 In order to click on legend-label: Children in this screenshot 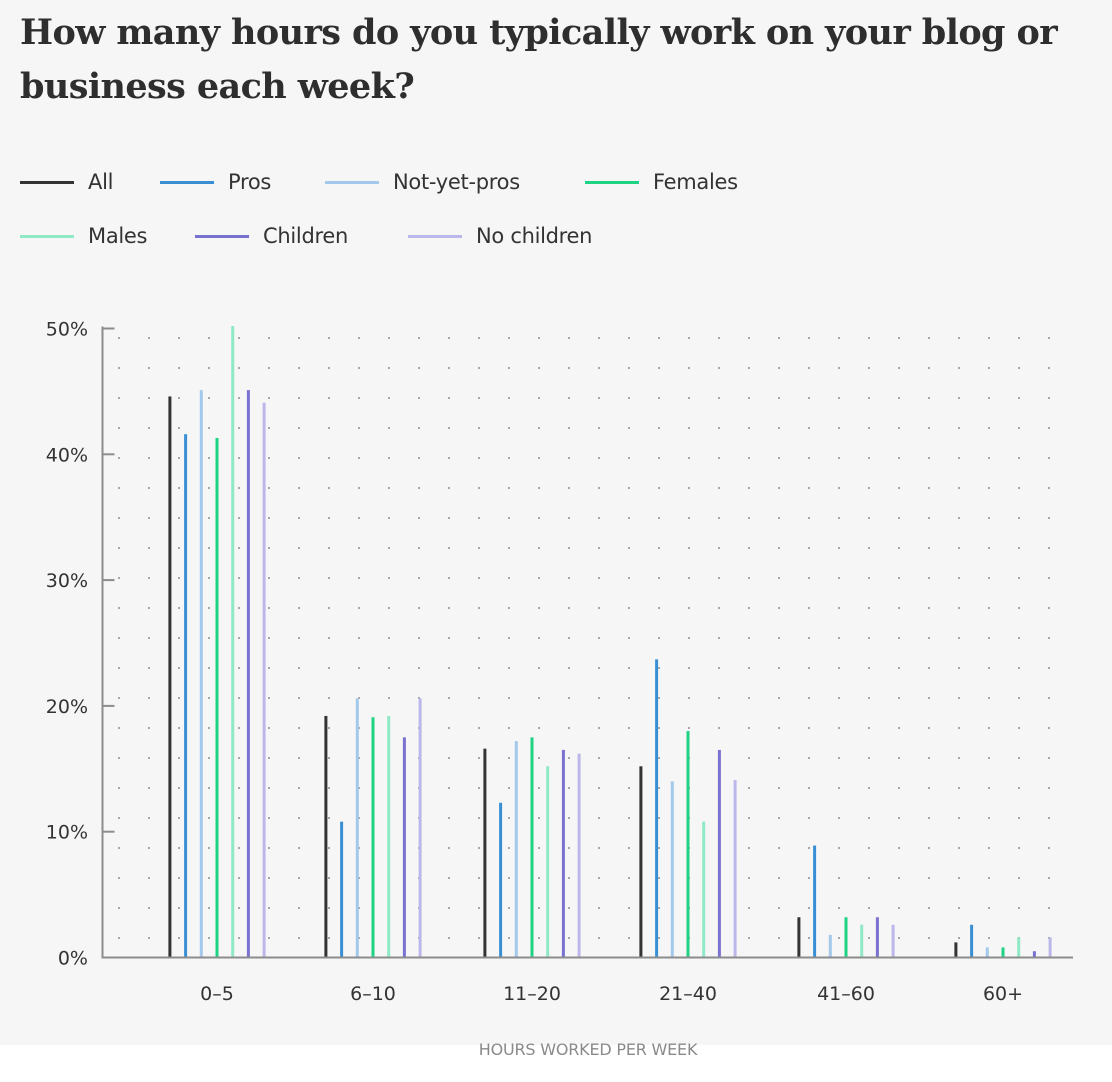, I will do `click(305, 236)`.